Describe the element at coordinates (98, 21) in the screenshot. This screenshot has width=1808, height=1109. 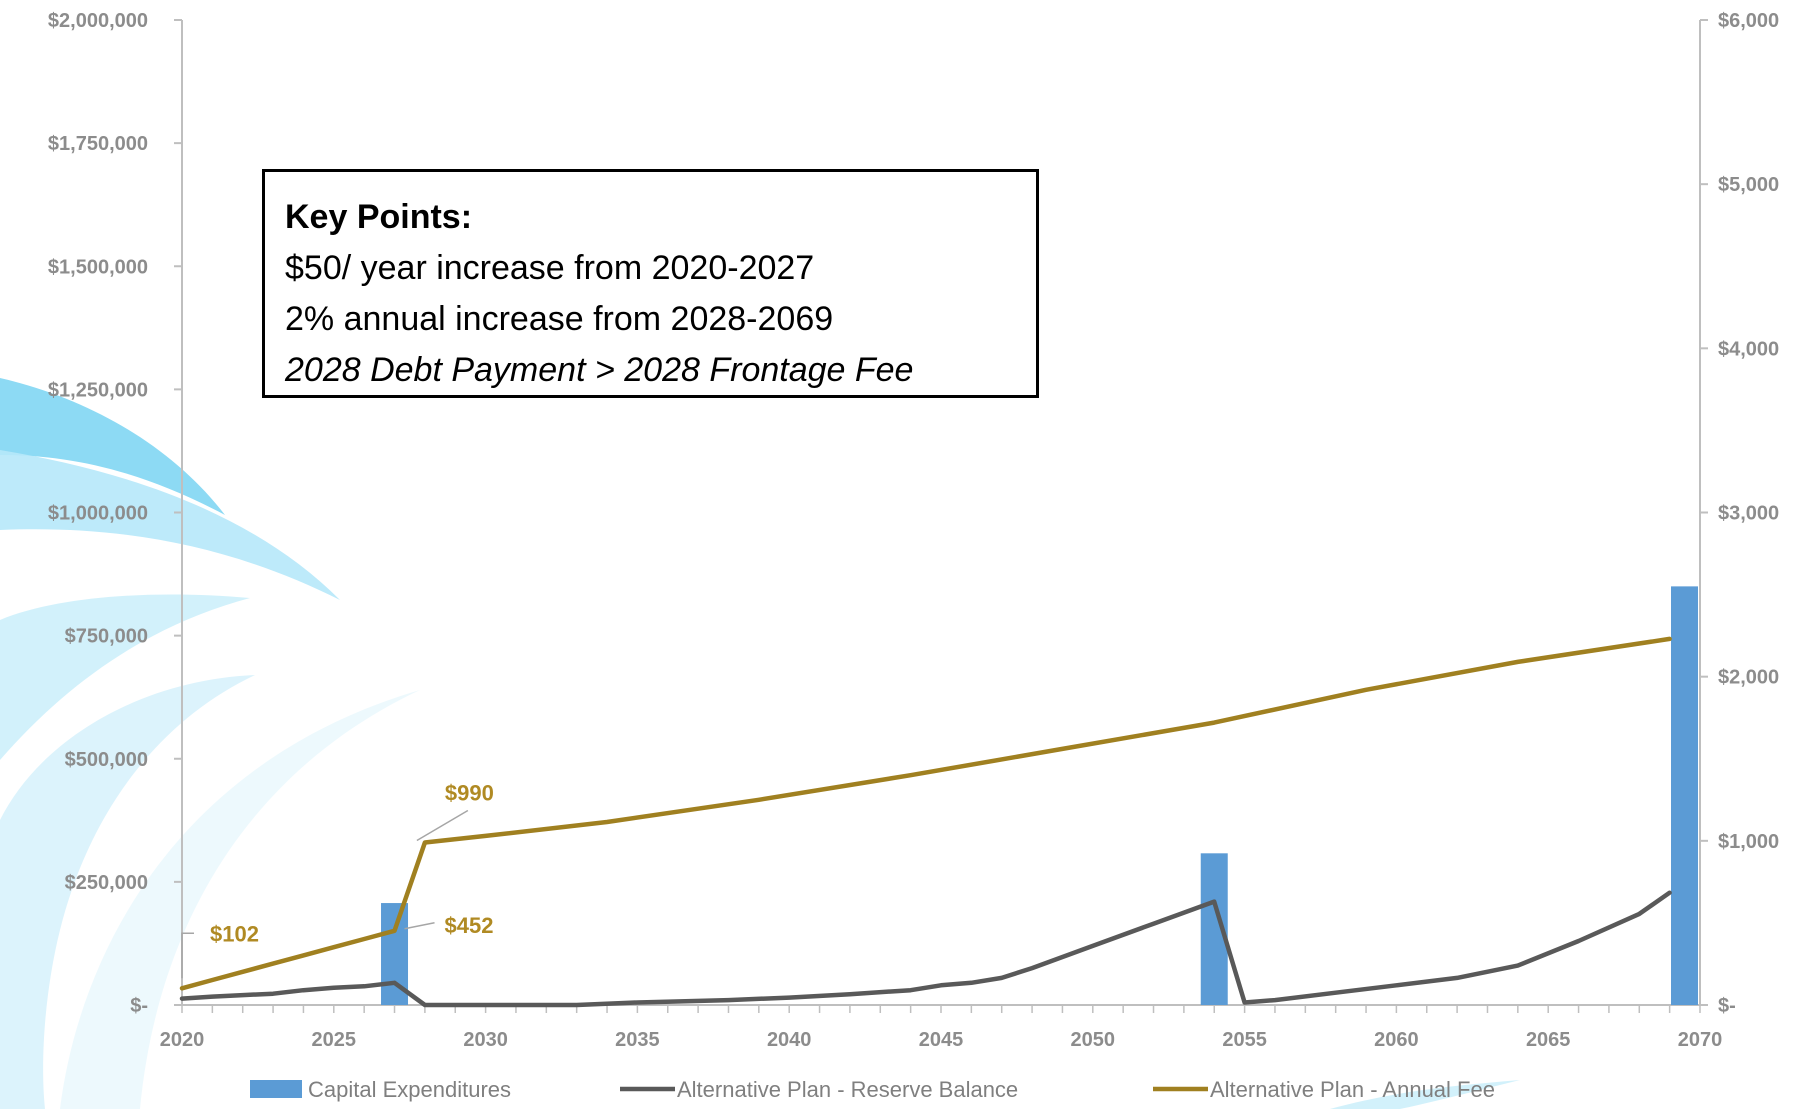
I see `left-tick-label: $2,000,000` at that location.